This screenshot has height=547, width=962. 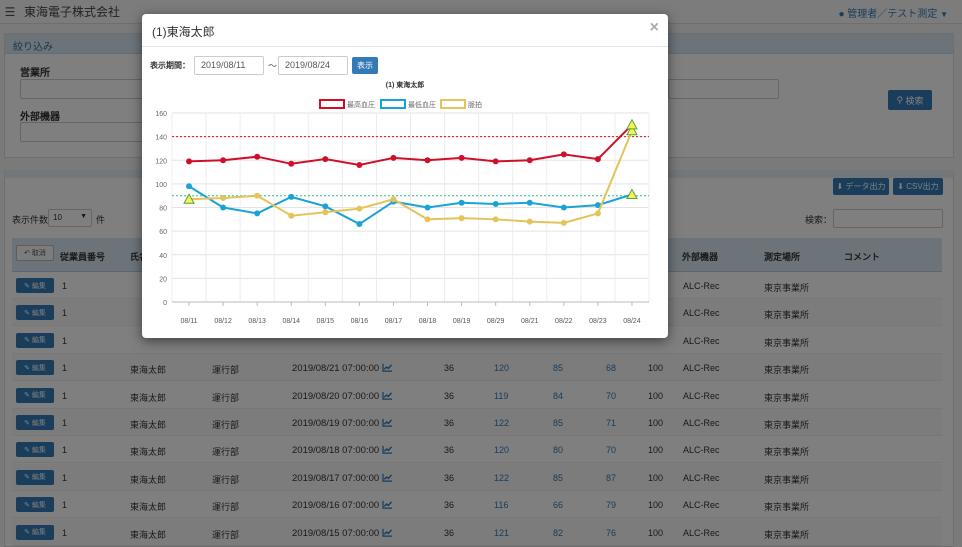 What do you see at coordinates (257, 321) in the screenshot?
I see `x-tick-label: 08/13` at bounding box center [257, 321].